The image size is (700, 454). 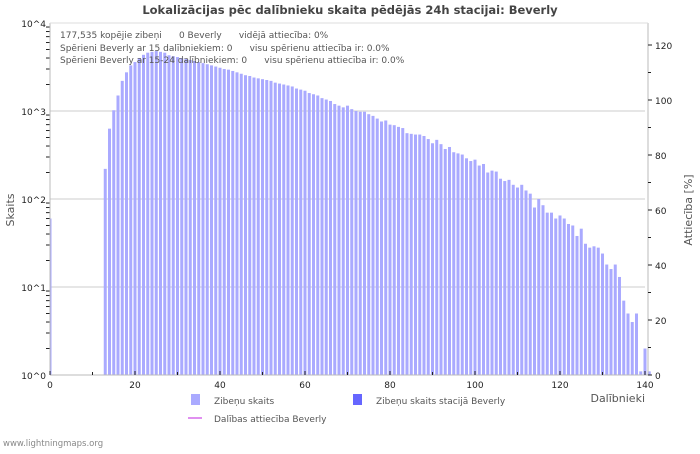 I want to click on x-tick-label: 100, so click(x=474, y=386).